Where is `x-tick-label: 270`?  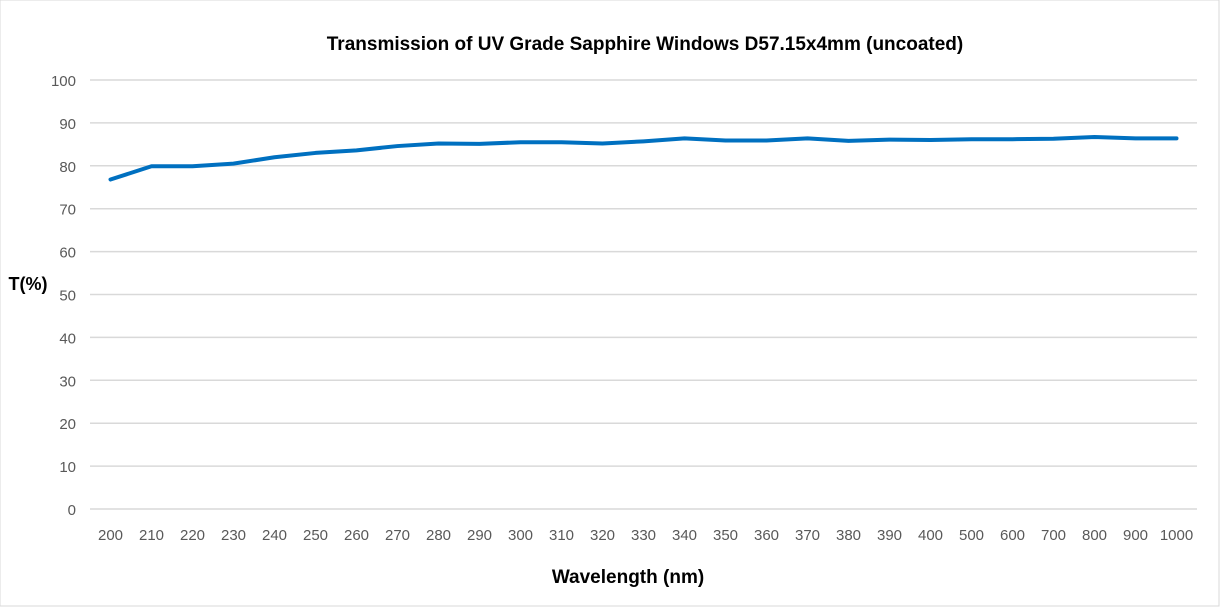 x-tick-label: 270 is located at coordinates (397, 535).